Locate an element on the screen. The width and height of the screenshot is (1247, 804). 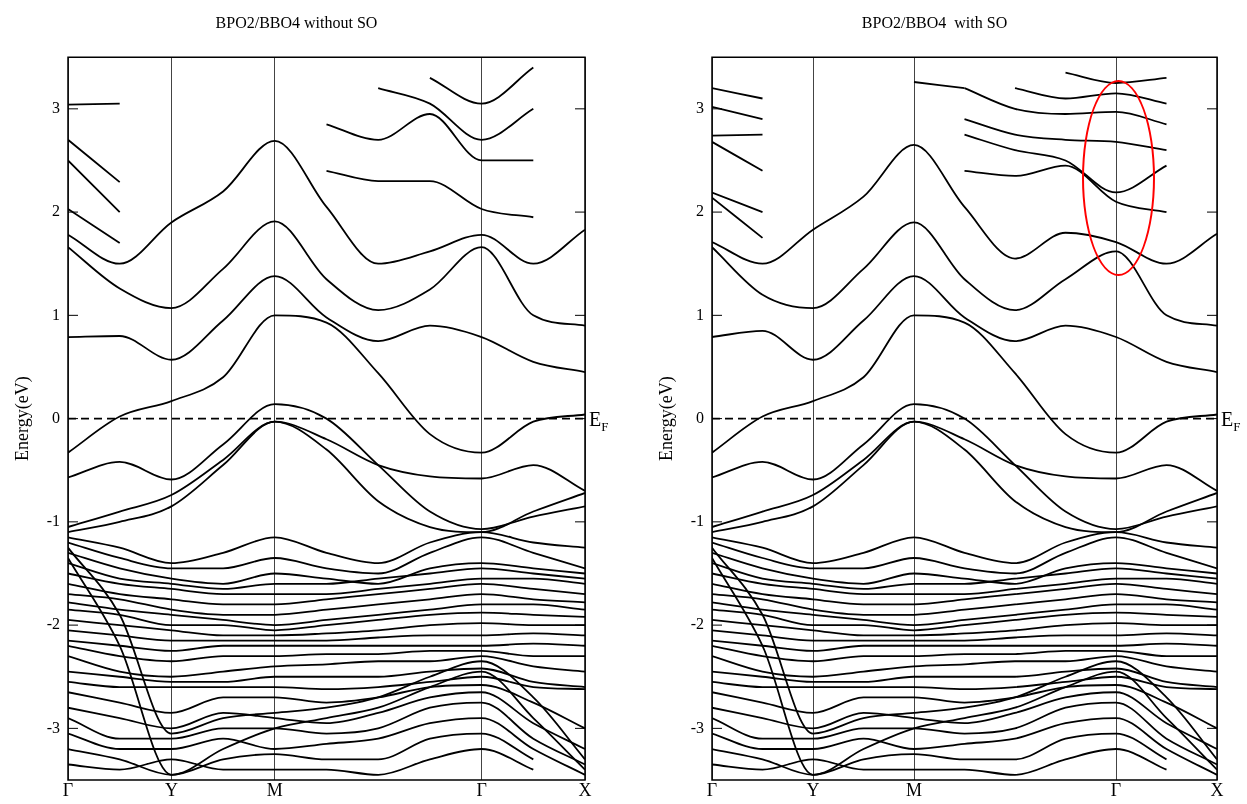
chart-title: BPO2/BBO4 without SO is located at coordinates (296, 22).